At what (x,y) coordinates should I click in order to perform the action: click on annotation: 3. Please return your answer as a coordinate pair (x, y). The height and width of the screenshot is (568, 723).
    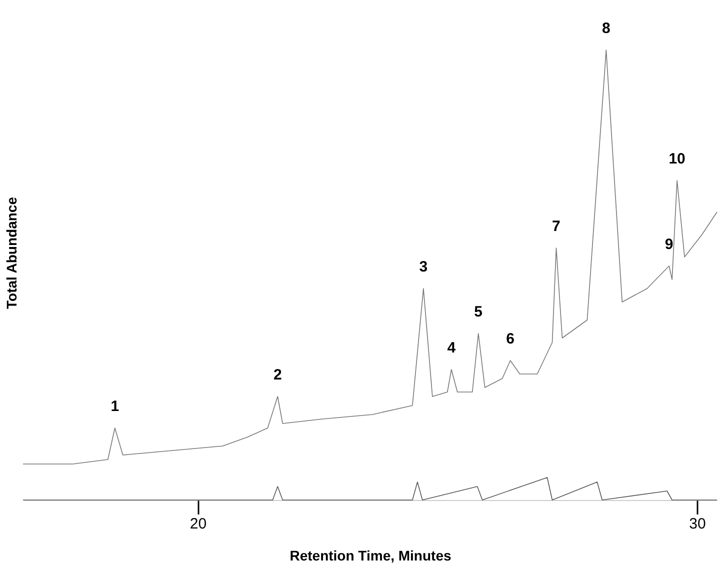
    Looking at the image, I should click on (423, 267).